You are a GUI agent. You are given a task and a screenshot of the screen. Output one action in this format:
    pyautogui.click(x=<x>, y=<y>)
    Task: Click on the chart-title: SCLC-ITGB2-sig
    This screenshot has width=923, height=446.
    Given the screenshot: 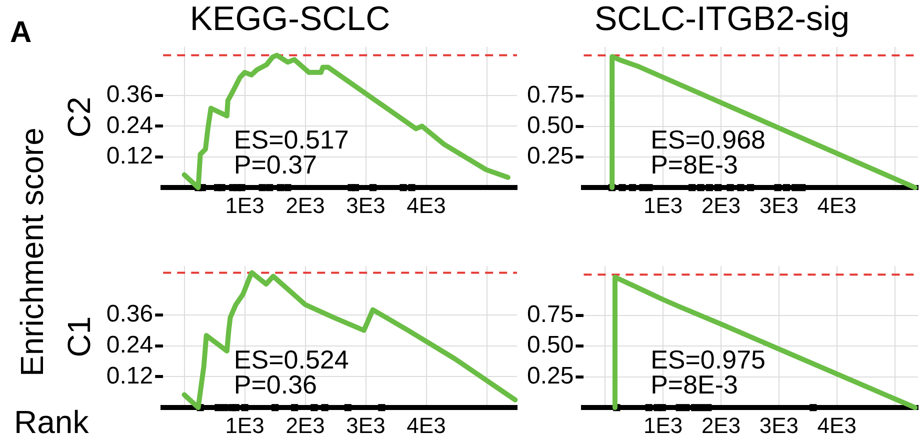 What is the action you would take?
    pyautogui.click(x=722, y=19)
    